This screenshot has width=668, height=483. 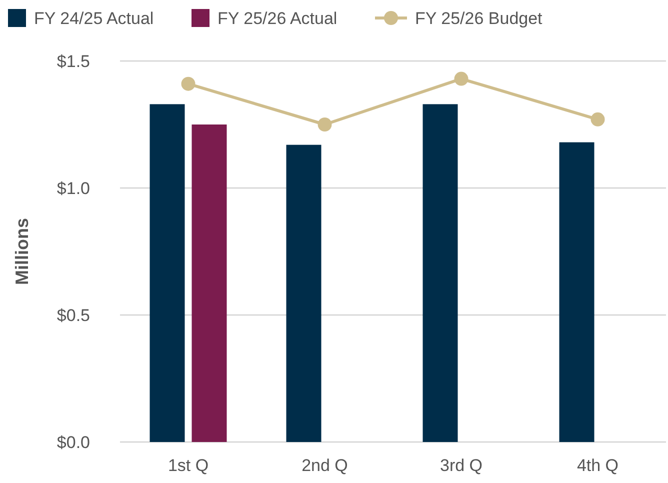 What do you see at coordinates (278, 18) in the screenshot?
I see `legend-label: FY 25/26 Actual` at bounding box center [278, 18].